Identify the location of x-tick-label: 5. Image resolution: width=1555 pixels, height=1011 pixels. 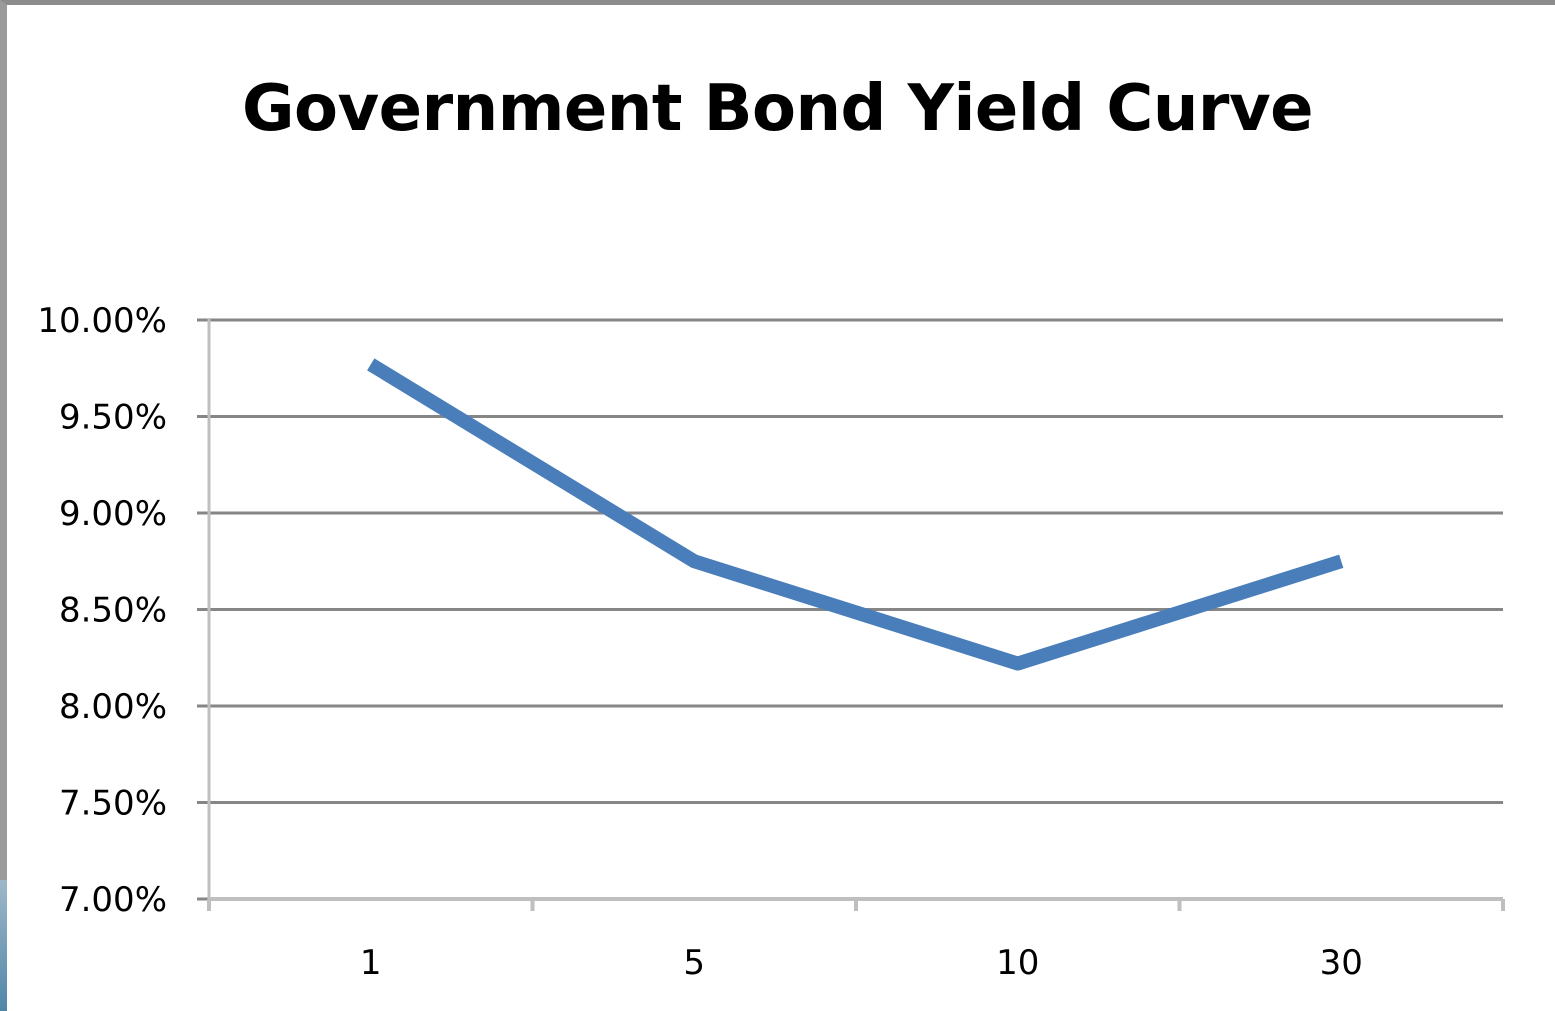
(694, 963).